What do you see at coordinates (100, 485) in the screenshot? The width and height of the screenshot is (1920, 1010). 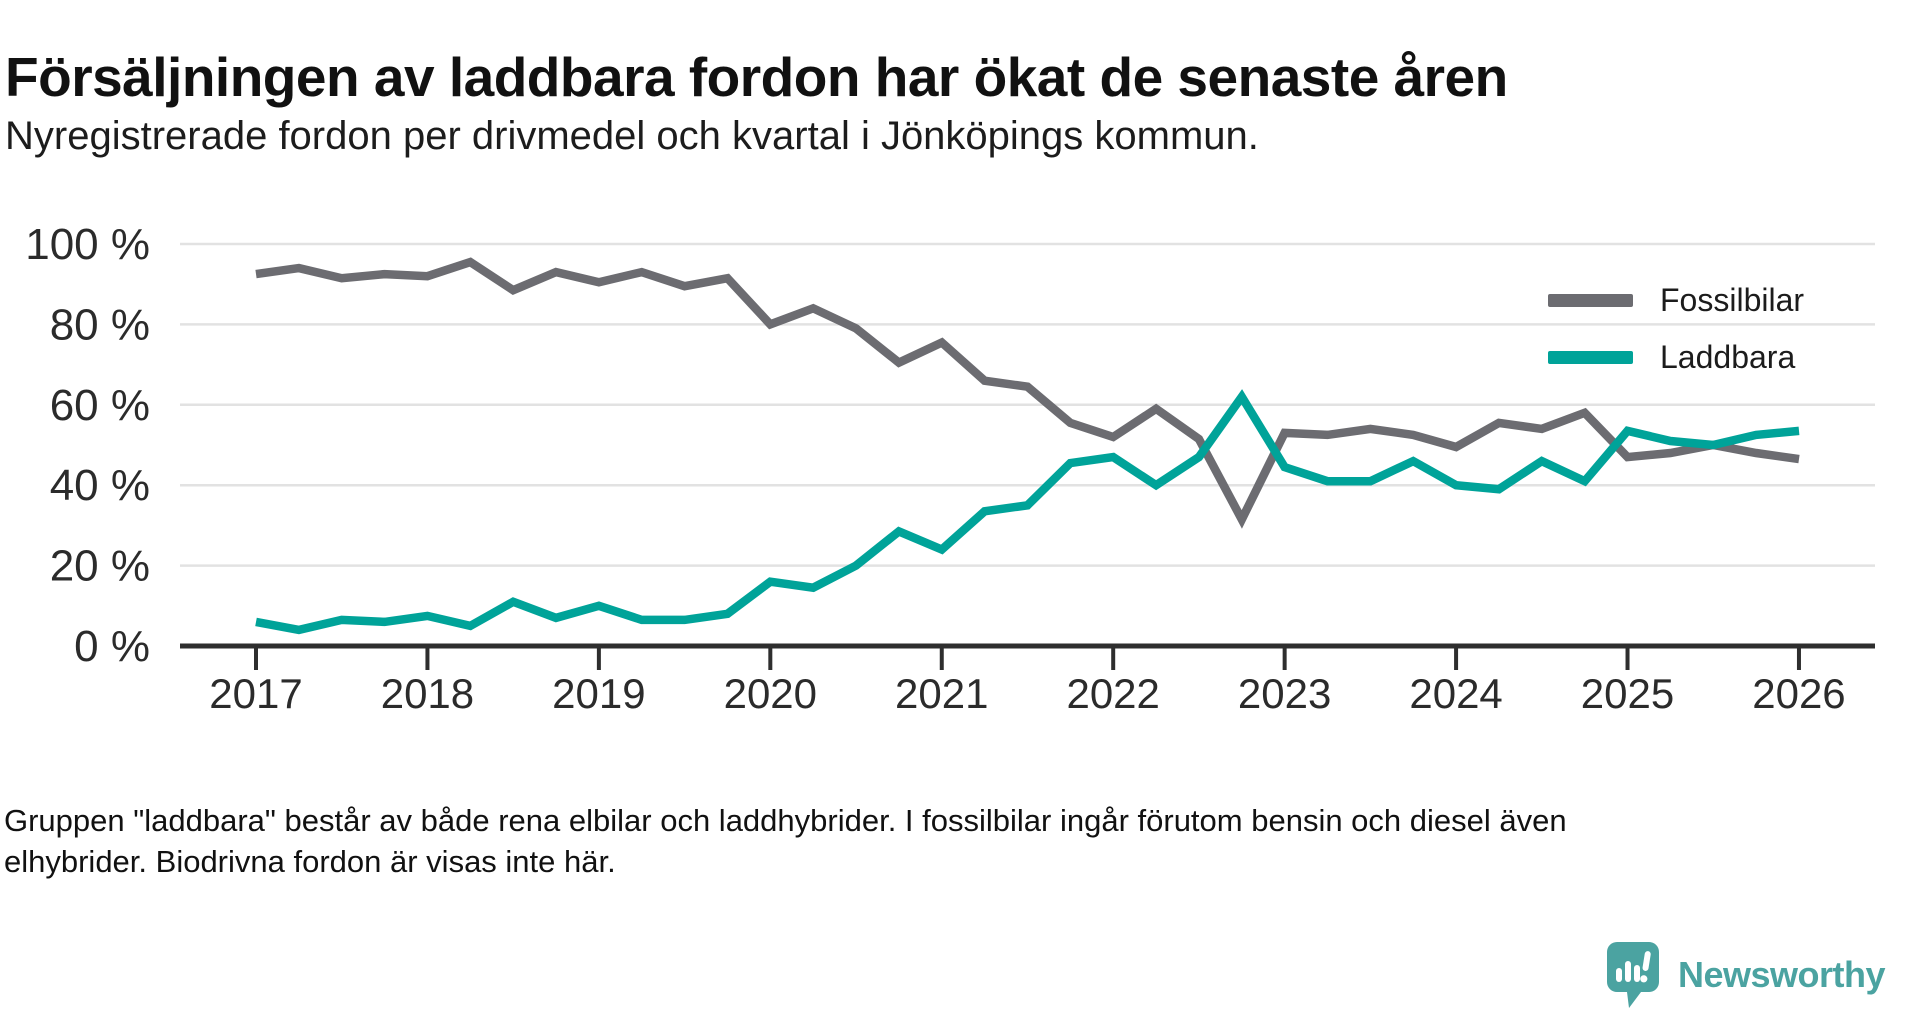 I see `y-axis-label: 40 %` at bounding box center [100, 485].